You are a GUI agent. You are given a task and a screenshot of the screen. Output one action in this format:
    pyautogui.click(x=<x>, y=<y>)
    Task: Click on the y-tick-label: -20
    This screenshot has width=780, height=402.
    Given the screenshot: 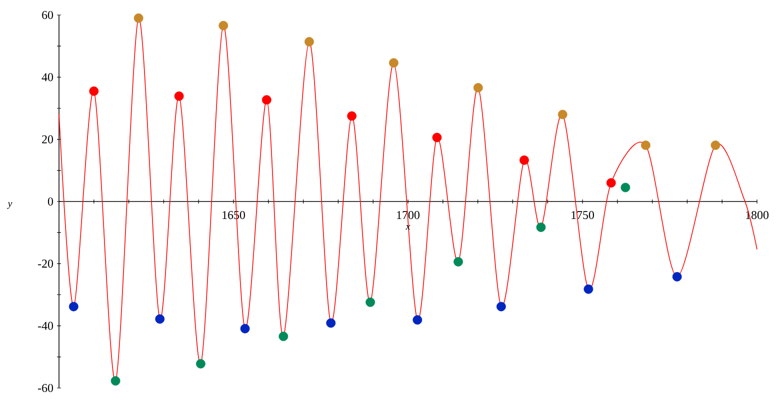 What is the action you would take?
    pyautogui.click(x=46, y=264)
    